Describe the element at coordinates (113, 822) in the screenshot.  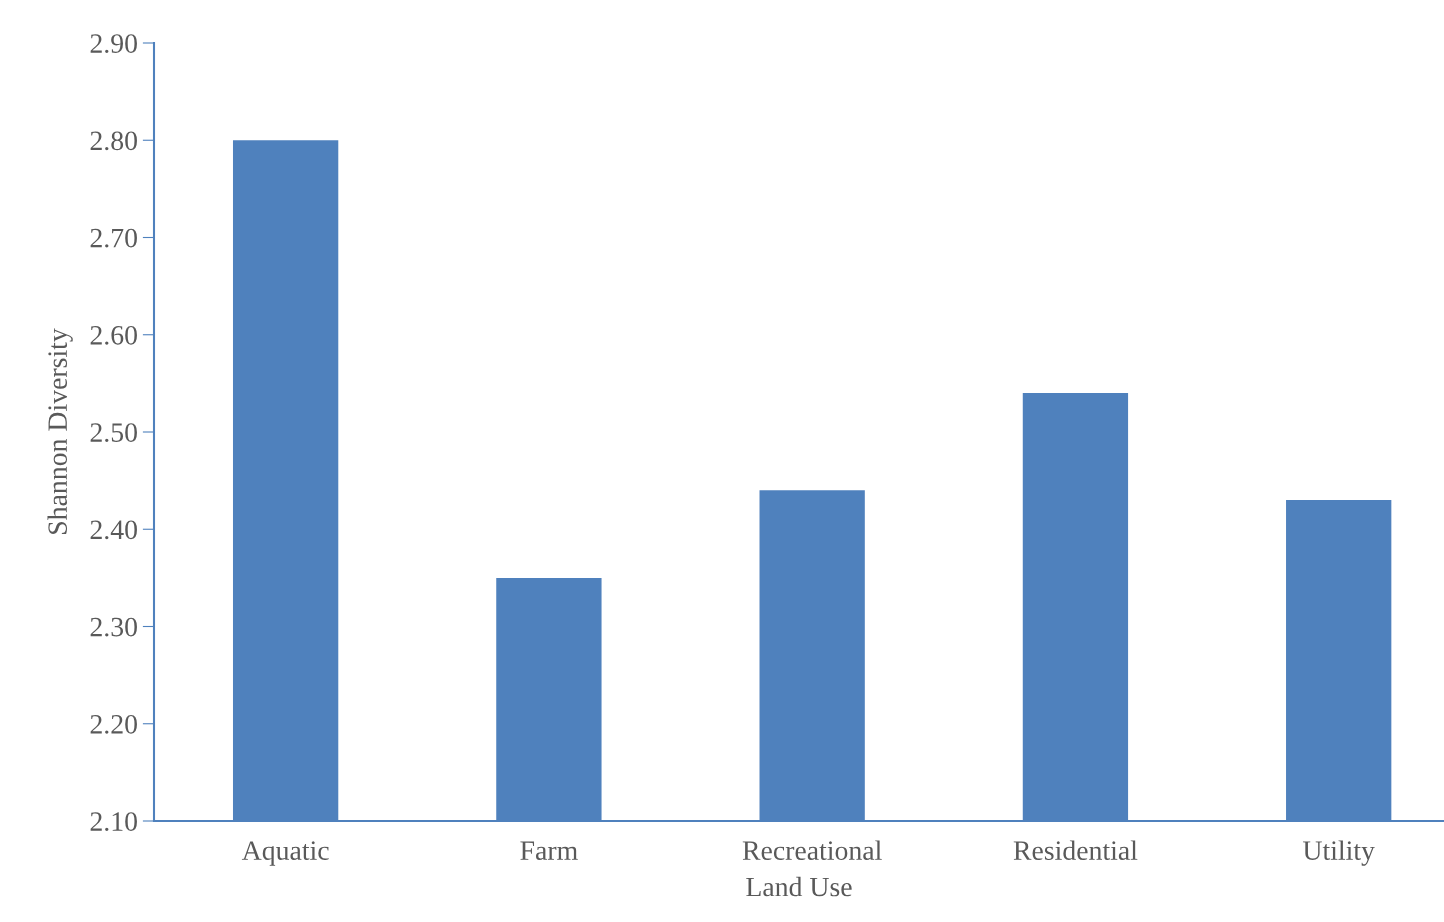
I see `y-tick-label: 2.10` at that location.